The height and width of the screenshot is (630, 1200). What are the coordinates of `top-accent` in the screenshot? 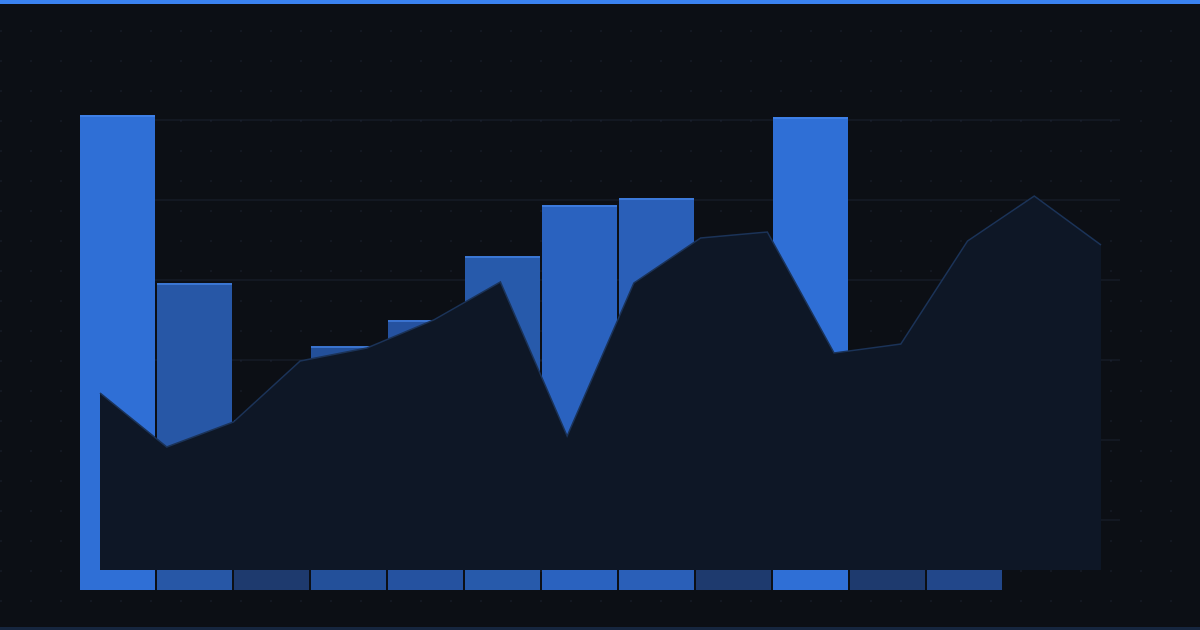 It's located at (600, 2).